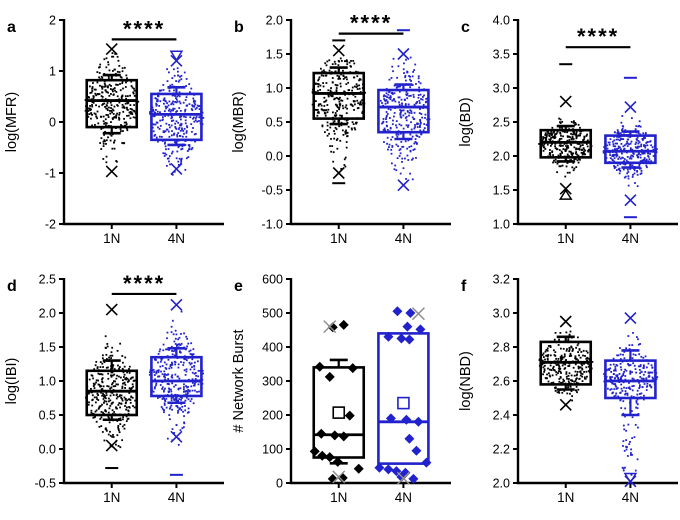 The width and height of the screenshot is (680, 520). What do you see at coordinates (403, 398) in the screenshot?
I see `box` at bounding box center [403, 398].